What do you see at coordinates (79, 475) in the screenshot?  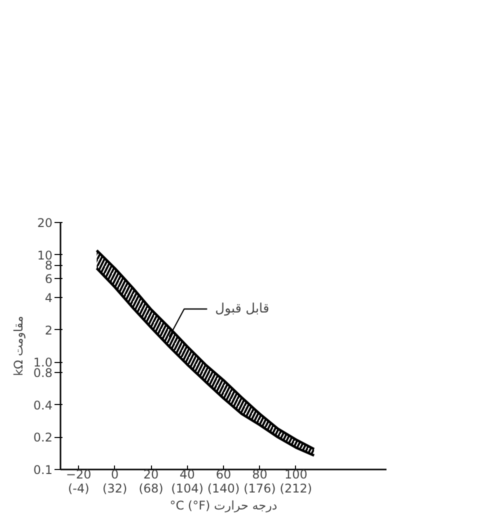 I see `x-tick-label: −20` at bounding box center [79, 475].